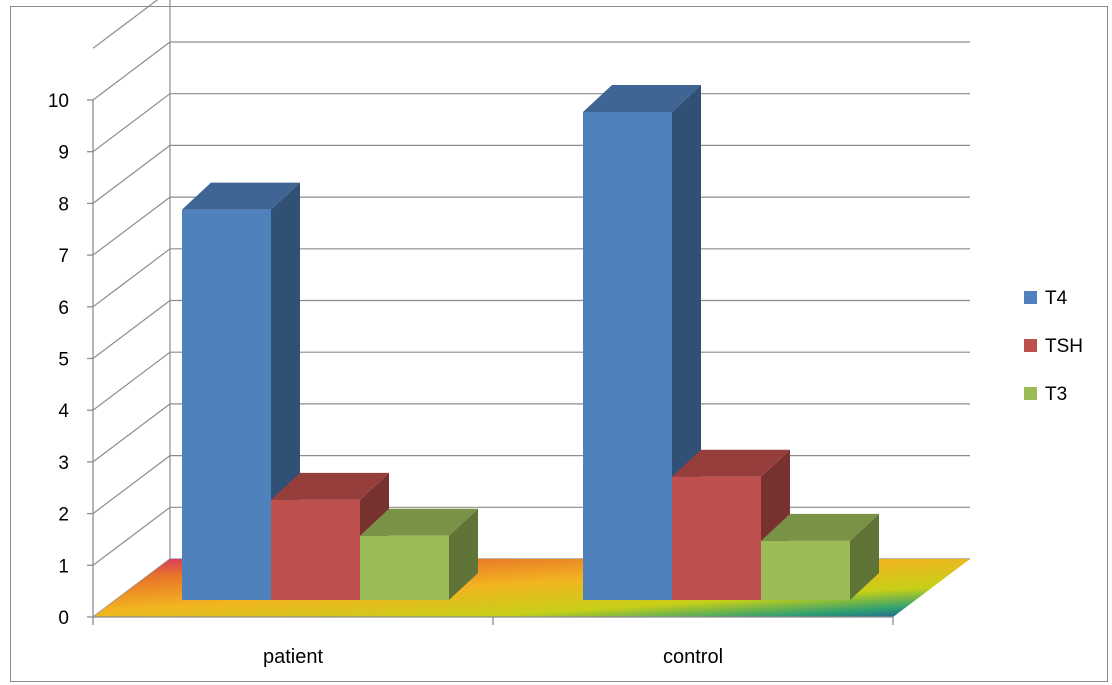 This screenshot has height=685, width=1112. Describe the element at coordinates (63, 566) in the screenshot. I see `y-tick-label: 1` at that location.